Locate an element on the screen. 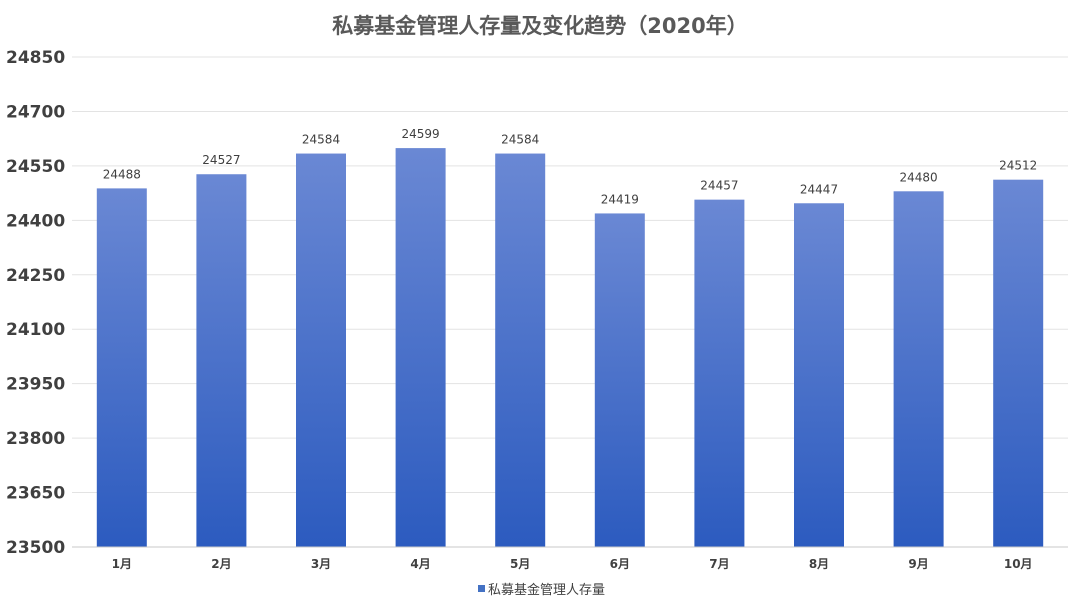 The width and height of the screenshot is (1080, 608). y-tick-label: 23500 is located at coordinates (35, 548).